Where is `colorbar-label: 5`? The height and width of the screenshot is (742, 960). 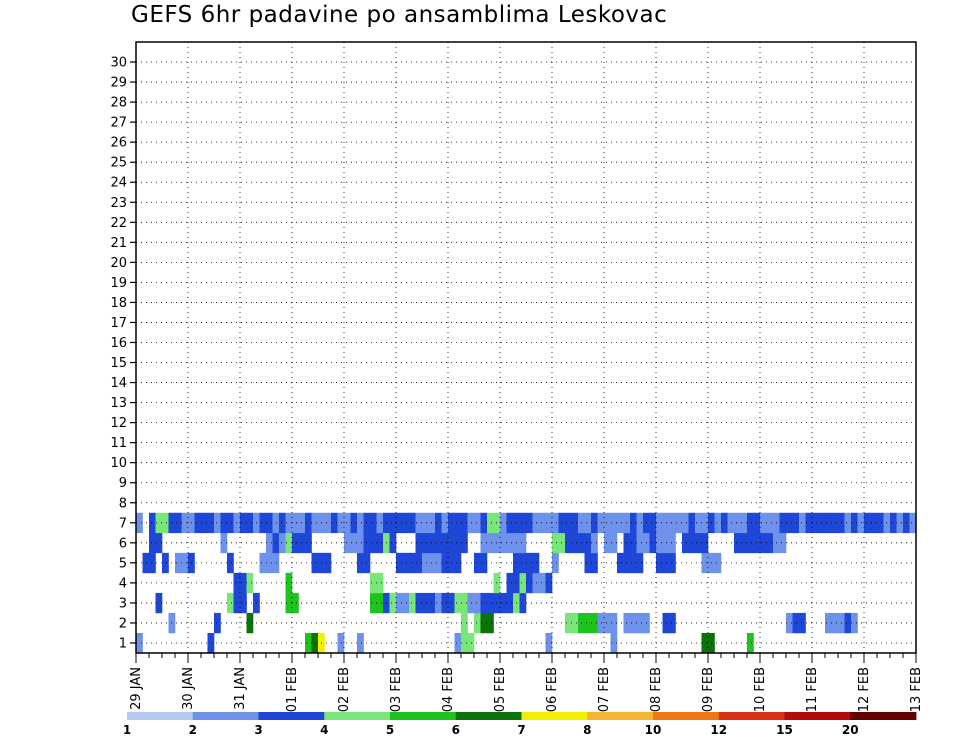
colorbar-label: 5 is located at coordinates (390, 730).